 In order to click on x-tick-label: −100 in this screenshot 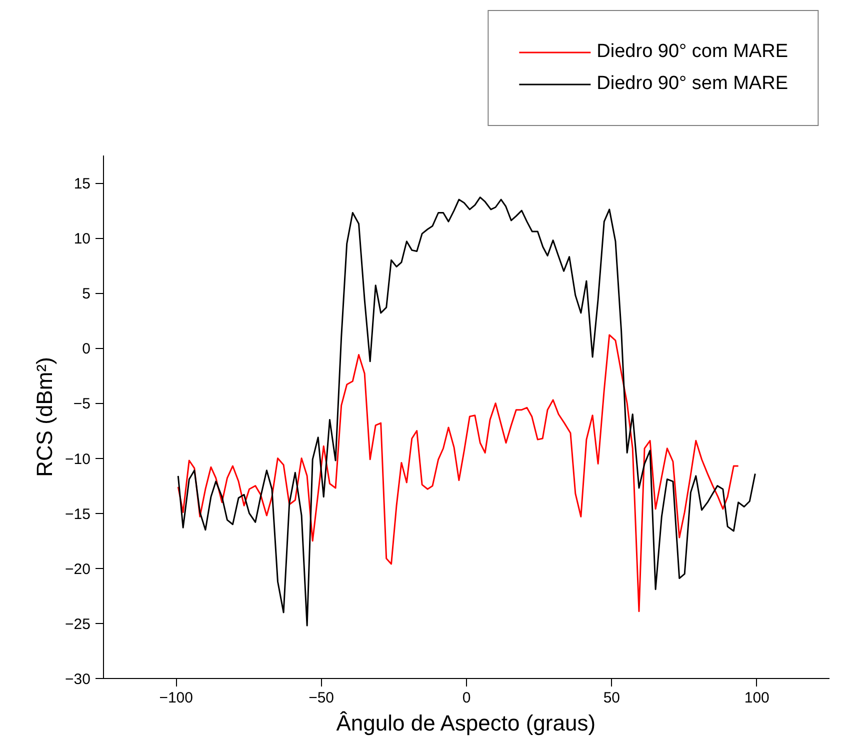, I will do `click(176, 698)`.